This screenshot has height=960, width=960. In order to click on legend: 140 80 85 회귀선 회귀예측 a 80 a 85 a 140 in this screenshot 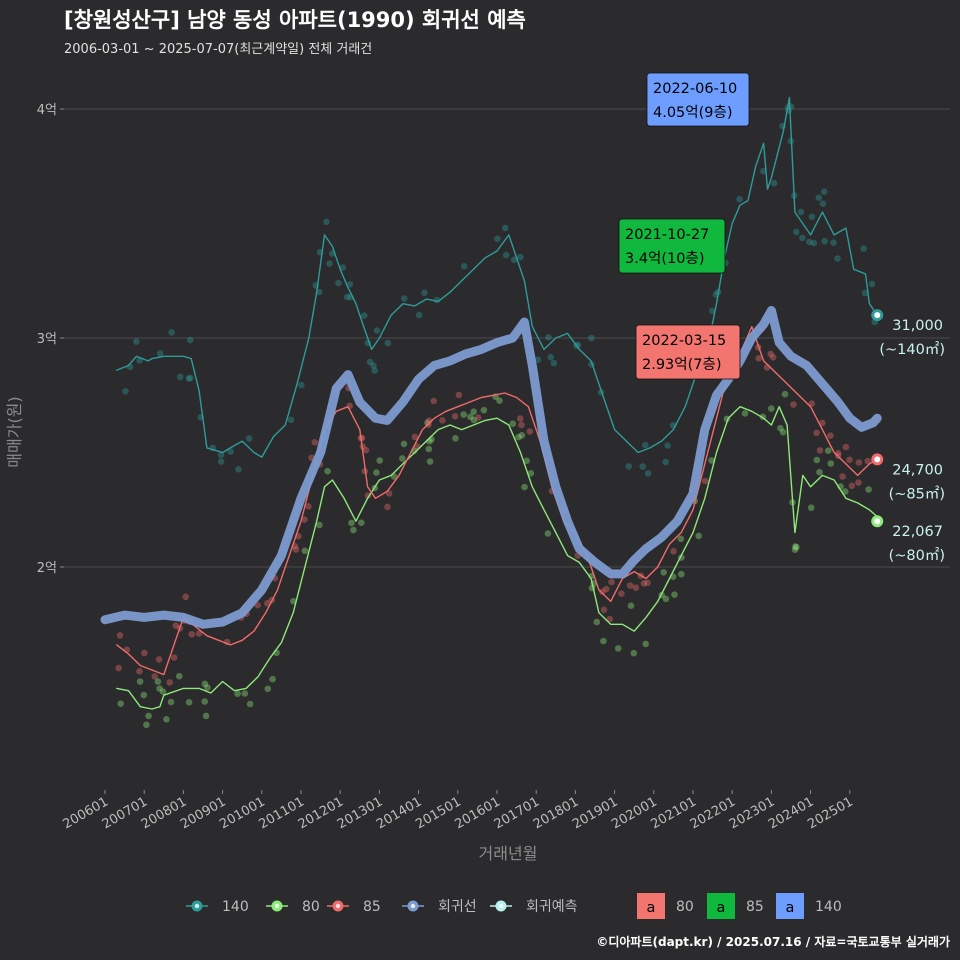, I will do `click(514, 906)`.